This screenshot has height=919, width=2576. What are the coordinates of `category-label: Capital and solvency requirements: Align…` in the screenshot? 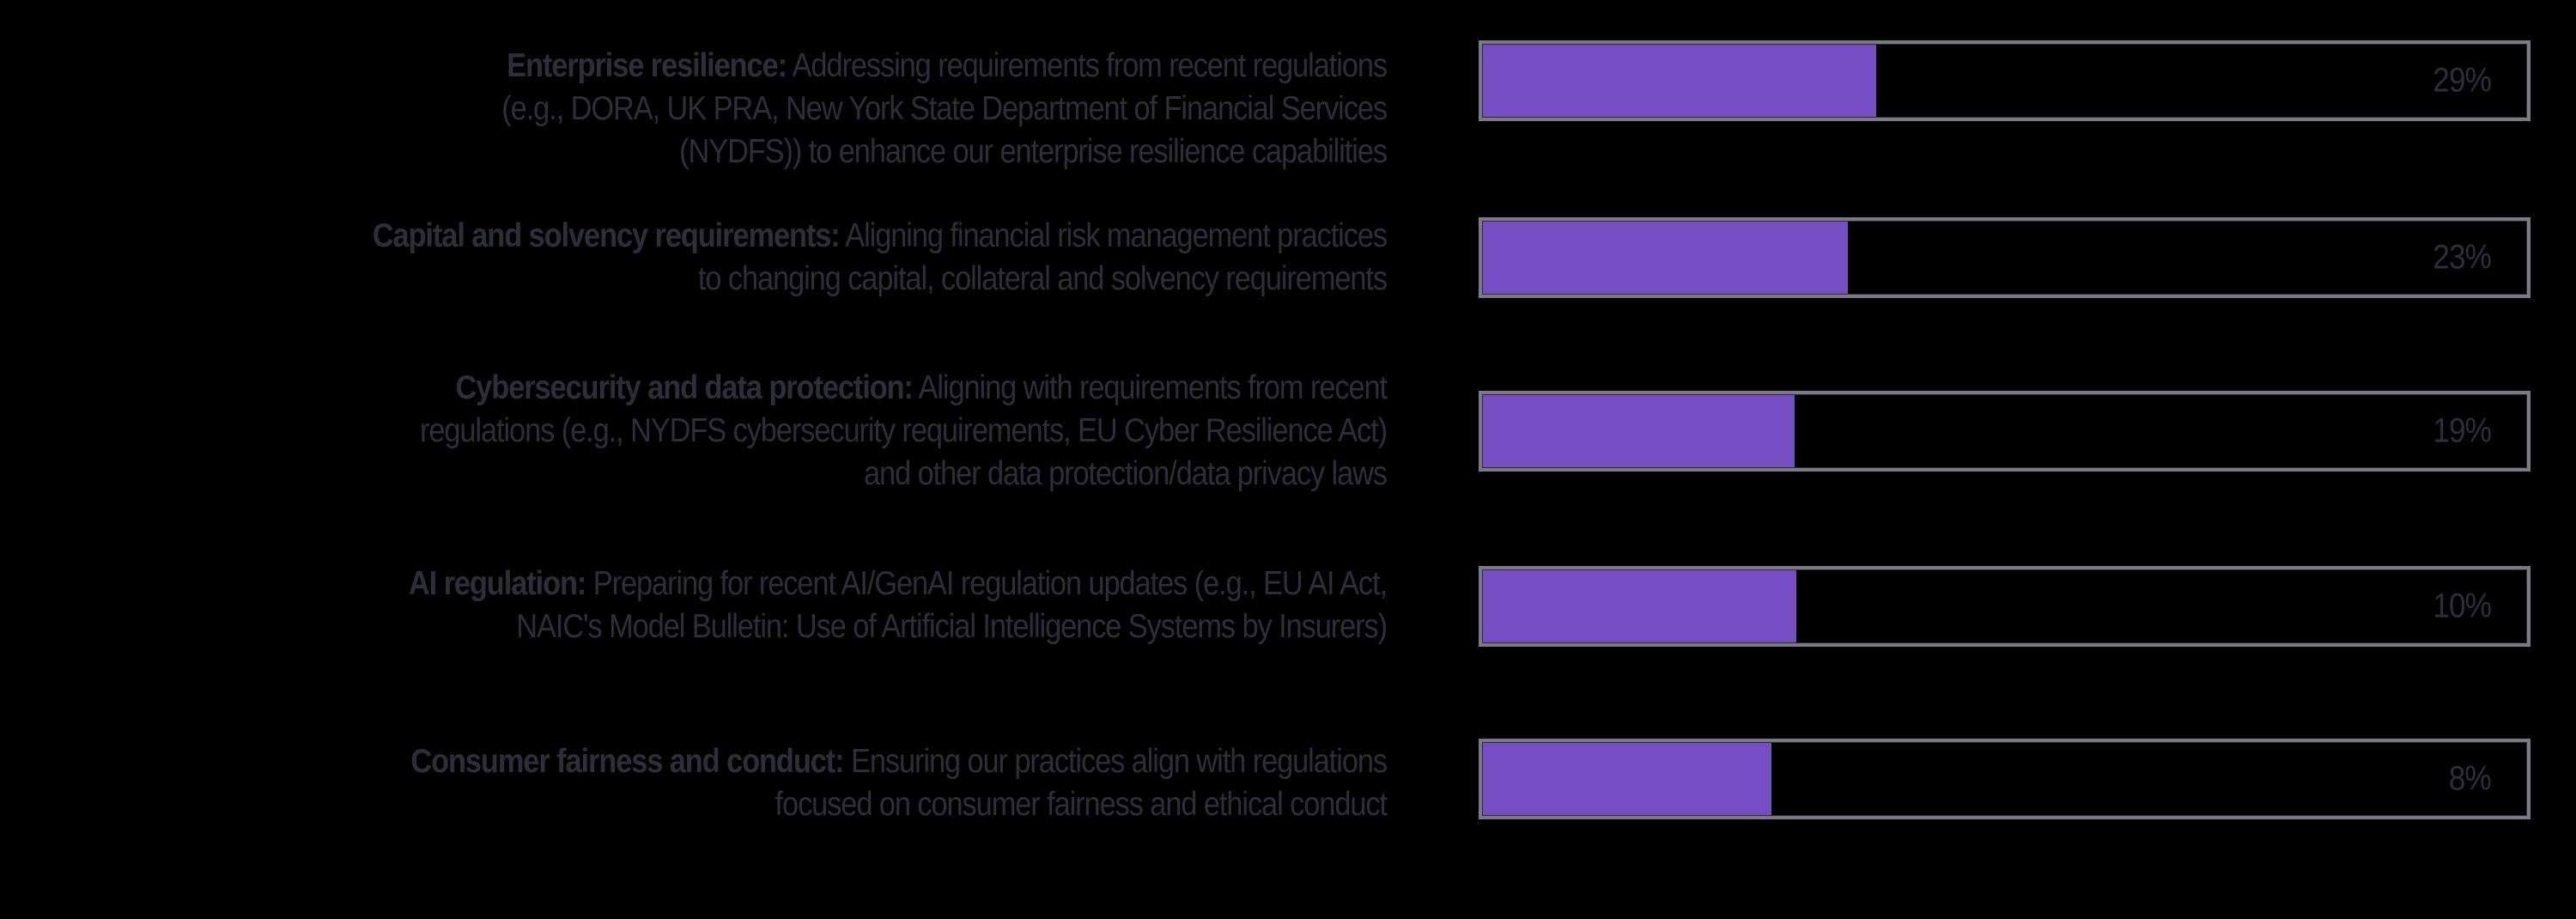 It's located at (707, 258).